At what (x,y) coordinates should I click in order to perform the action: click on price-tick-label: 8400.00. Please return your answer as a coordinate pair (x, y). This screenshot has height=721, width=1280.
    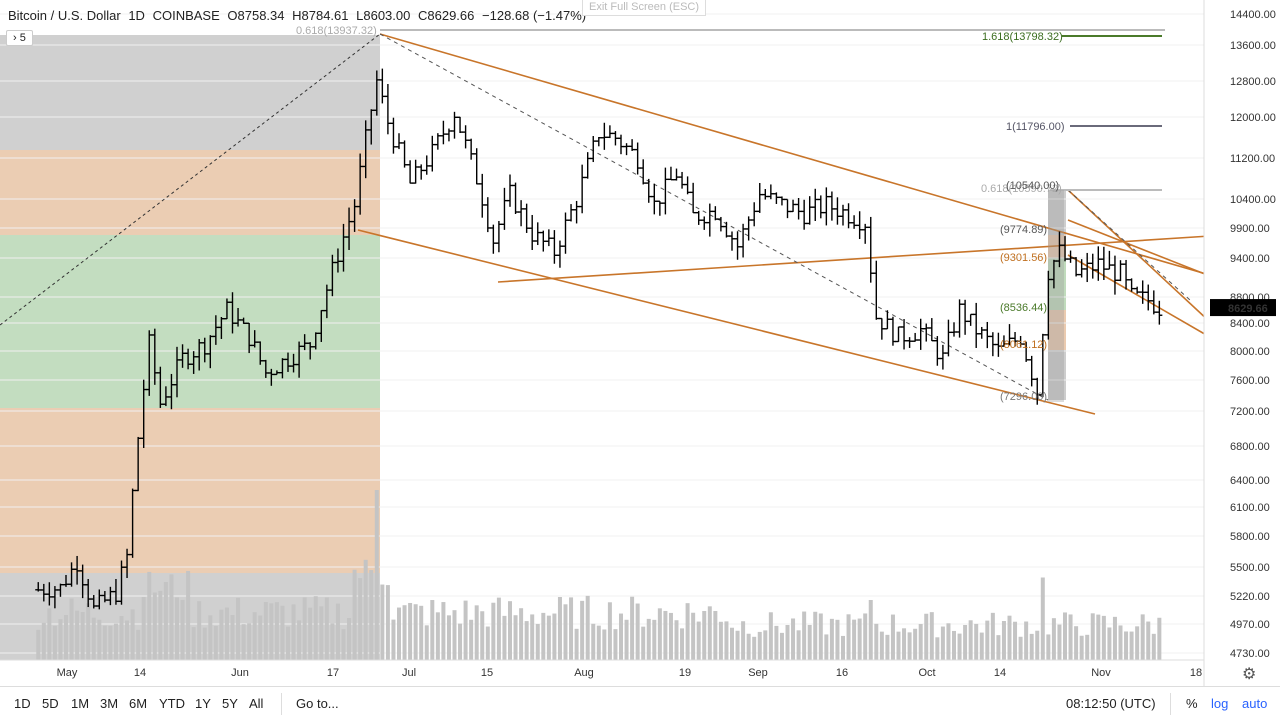
    Looking at the image, I should click on (1250, 324).